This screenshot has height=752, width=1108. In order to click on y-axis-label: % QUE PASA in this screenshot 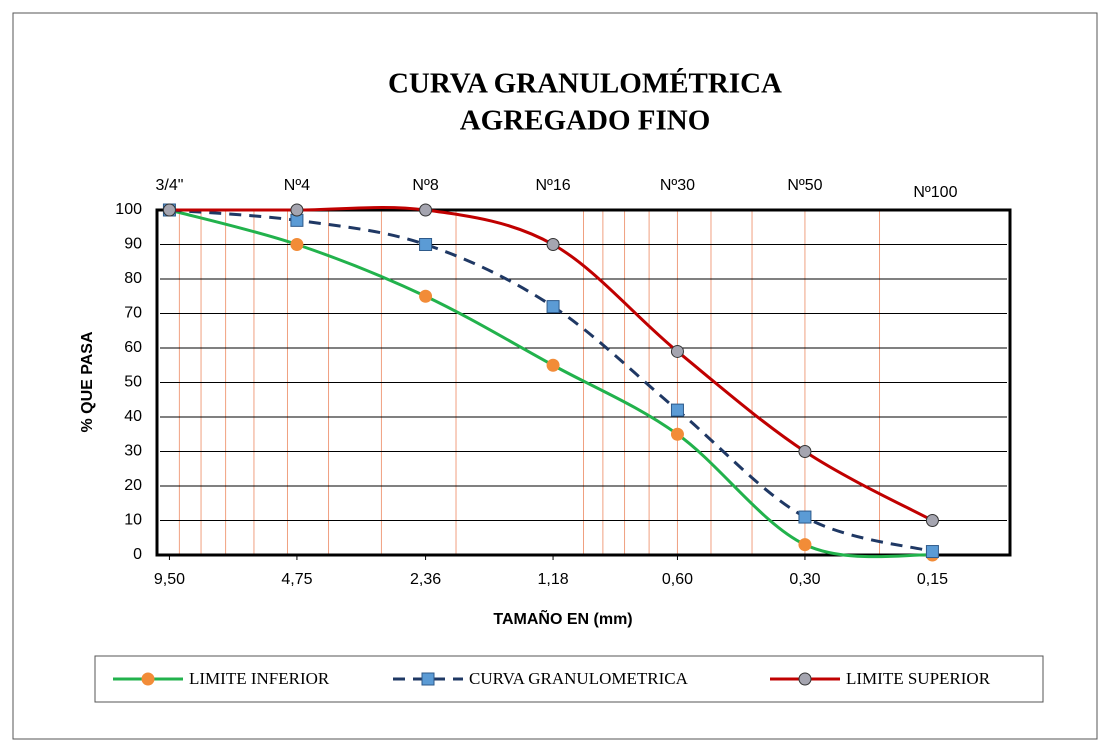, I will do `click(87, 382)`.